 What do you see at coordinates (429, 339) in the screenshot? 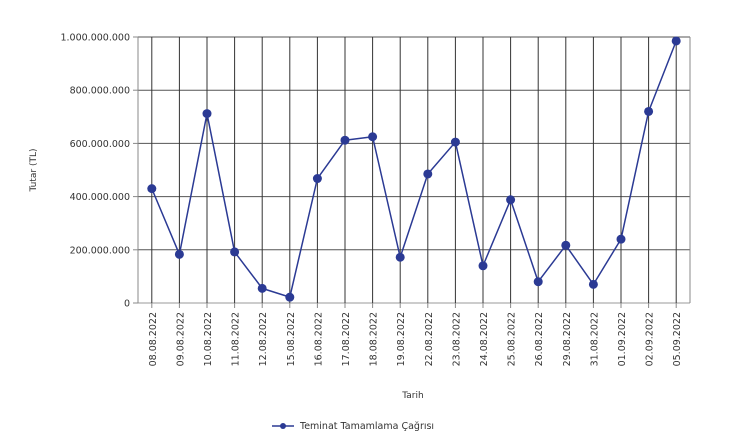
I see `x-tick-label: 22.08.2022` at bounding box center [429, 339].